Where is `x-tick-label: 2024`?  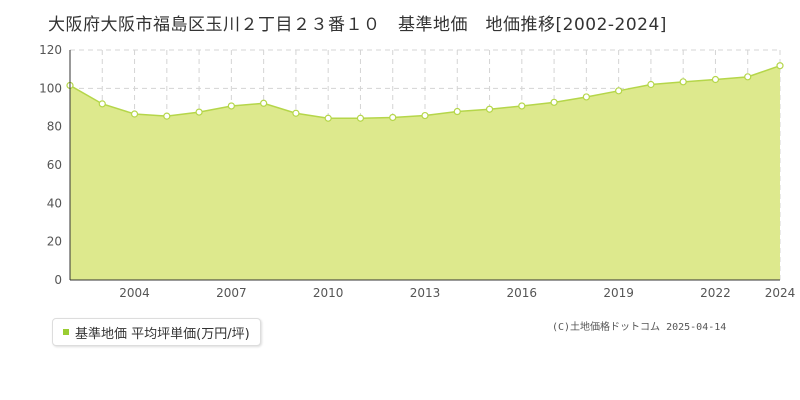 x-tick-label: 2024 is located at coordinates (780, 293).